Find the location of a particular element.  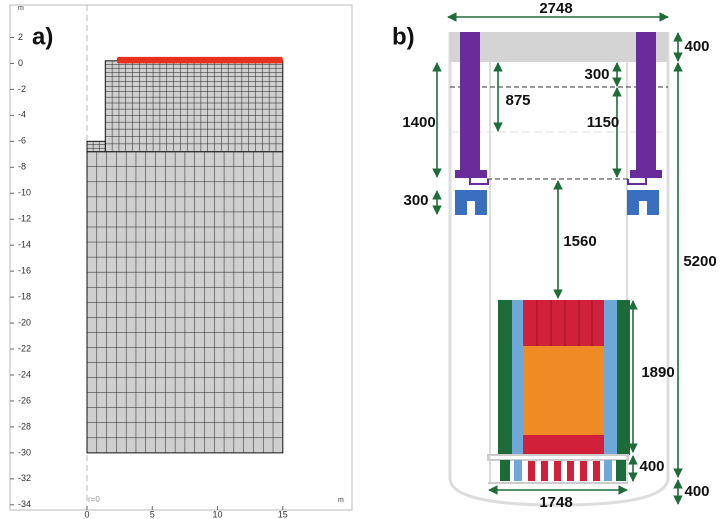

dimension-label: 875 is located at coordinates (517, 100).